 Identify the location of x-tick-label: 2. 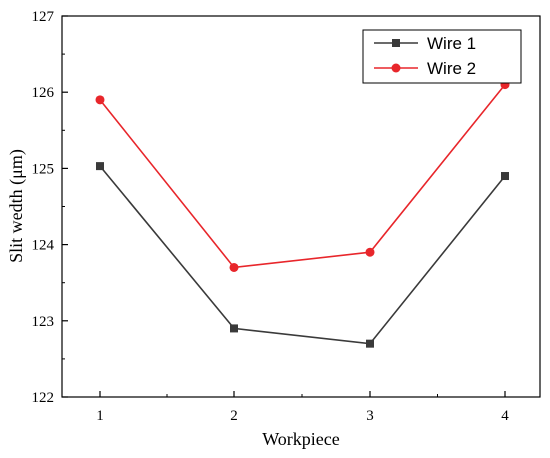
(234, 416).